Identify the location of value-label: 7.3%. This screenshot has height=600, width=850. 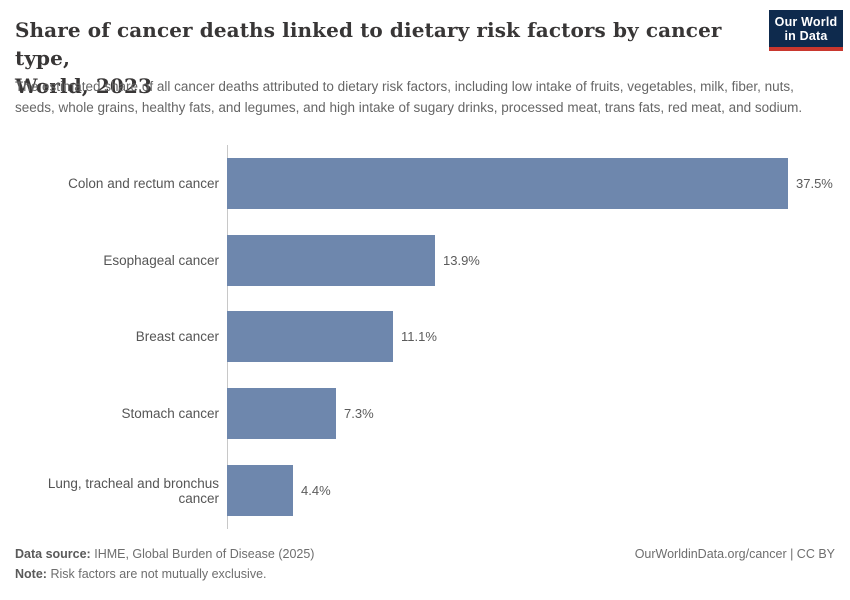
(359, 414).